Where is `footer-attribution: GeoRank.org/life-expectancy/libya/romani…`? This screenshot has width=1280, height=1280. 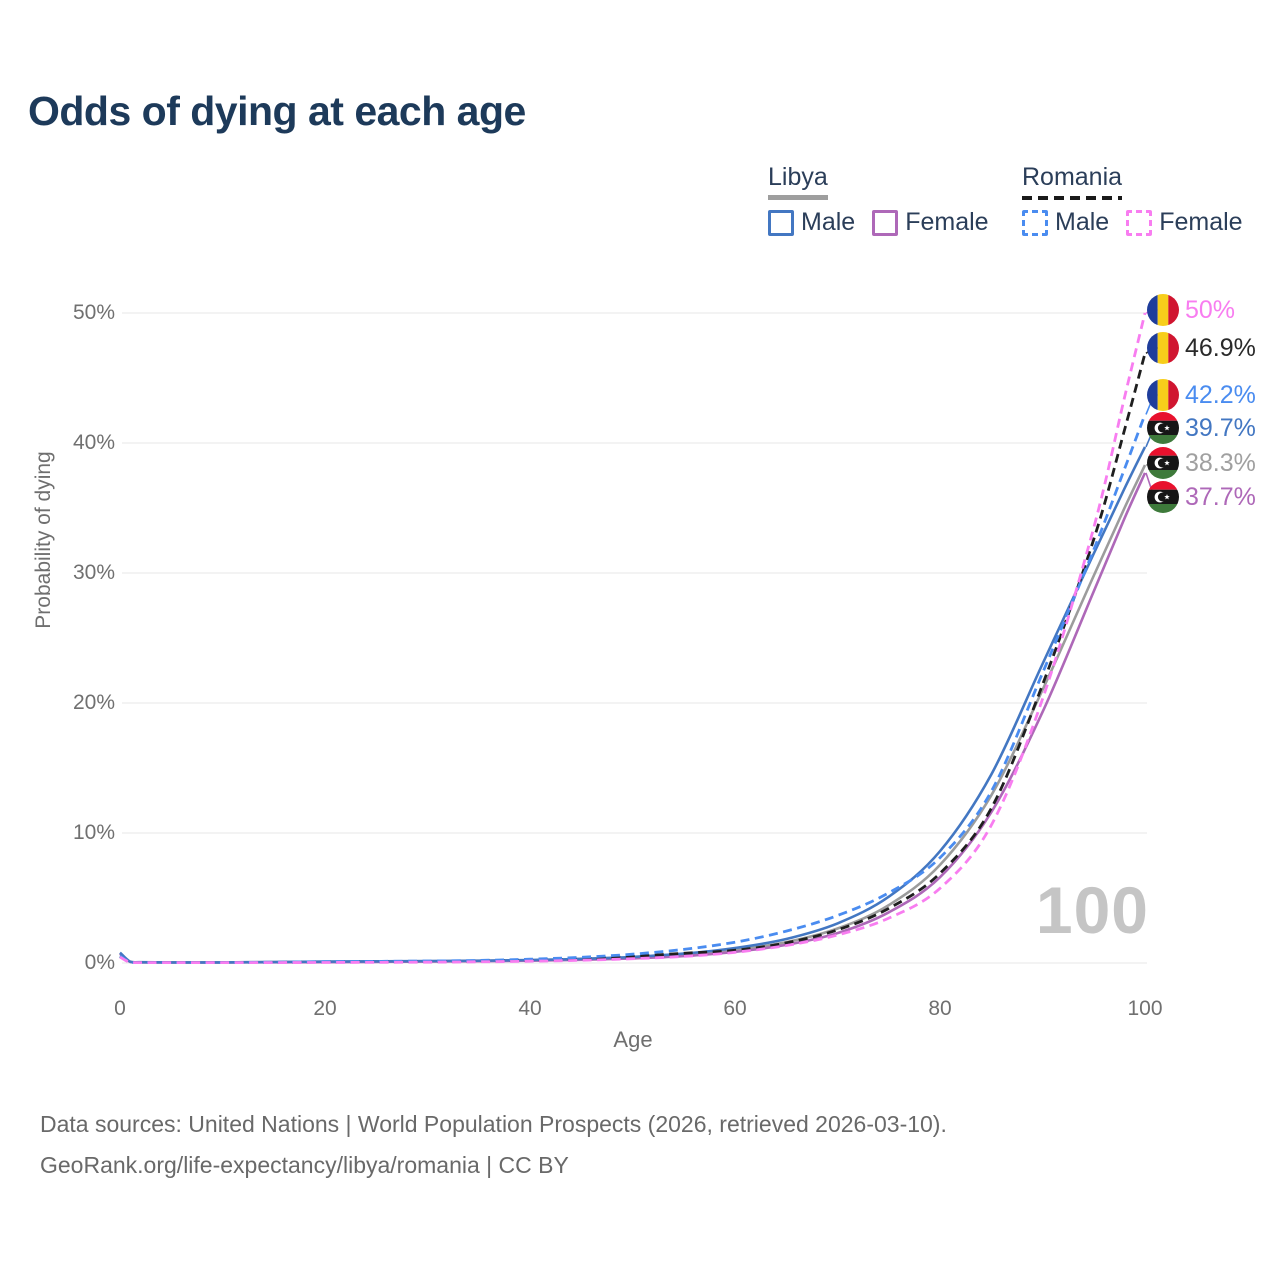
footer-attribution: GeoRank.org/life-expectancy/libya/romani… is located at coordinates (304, 1165).